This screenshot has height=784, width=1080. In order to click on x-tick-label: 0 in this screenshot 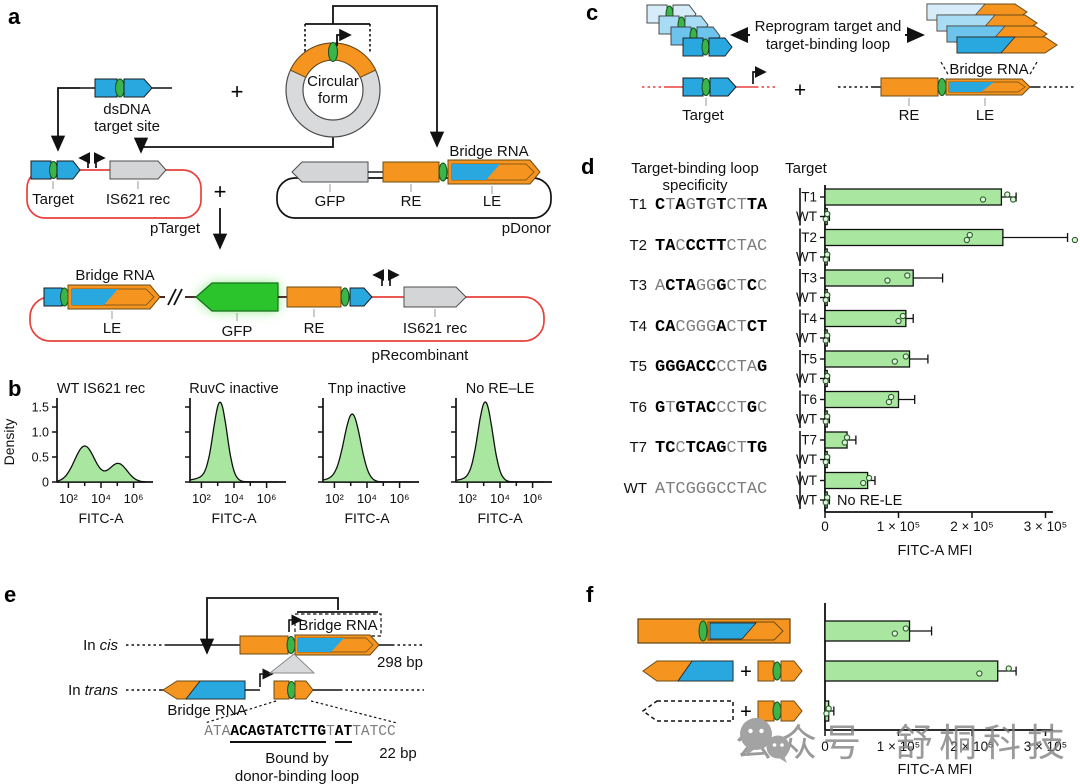, I will do `click(825, 746)`.